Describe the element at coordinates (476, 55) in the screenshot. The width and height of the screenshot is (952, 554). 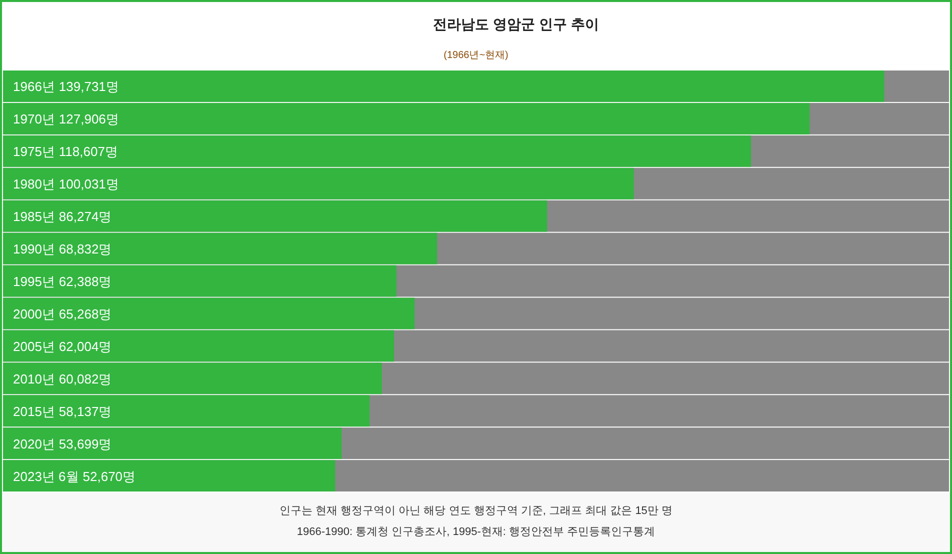
I see `chart-subtitle: (1966년~현재)` at that location.